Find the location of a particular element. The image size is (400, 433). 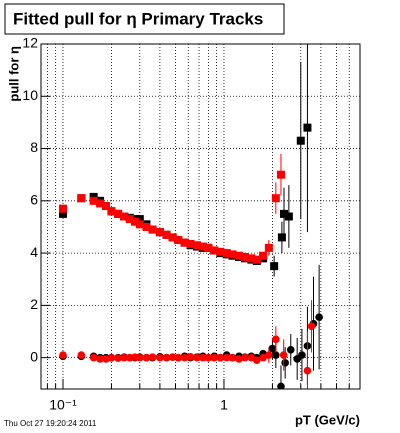

y-tick-label: 2 is located at coordinates (34, 304).